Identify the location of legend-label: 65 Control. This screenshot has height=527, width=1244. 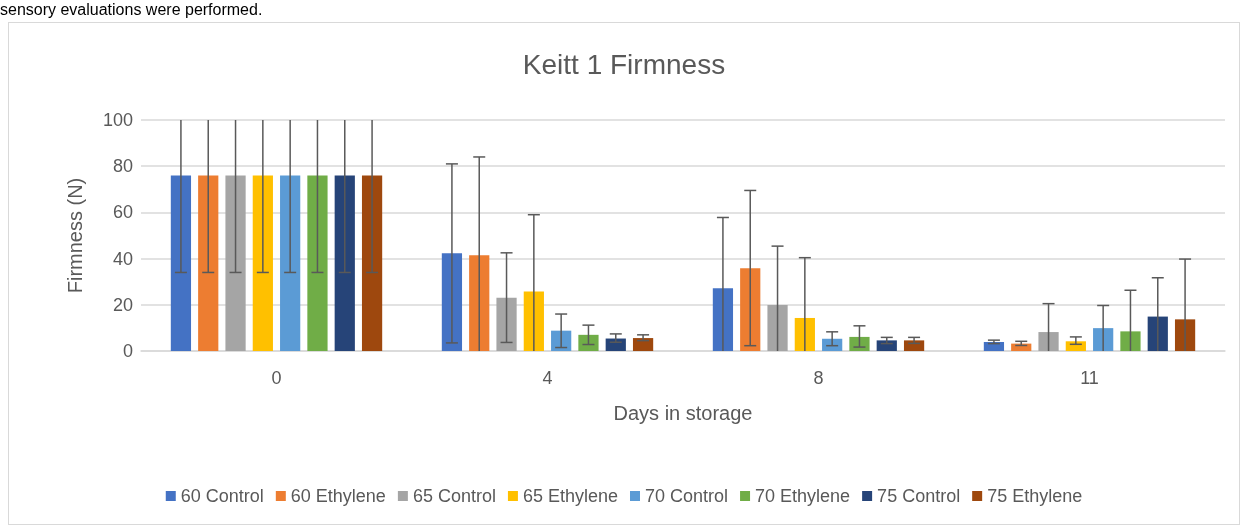
(454, 496).